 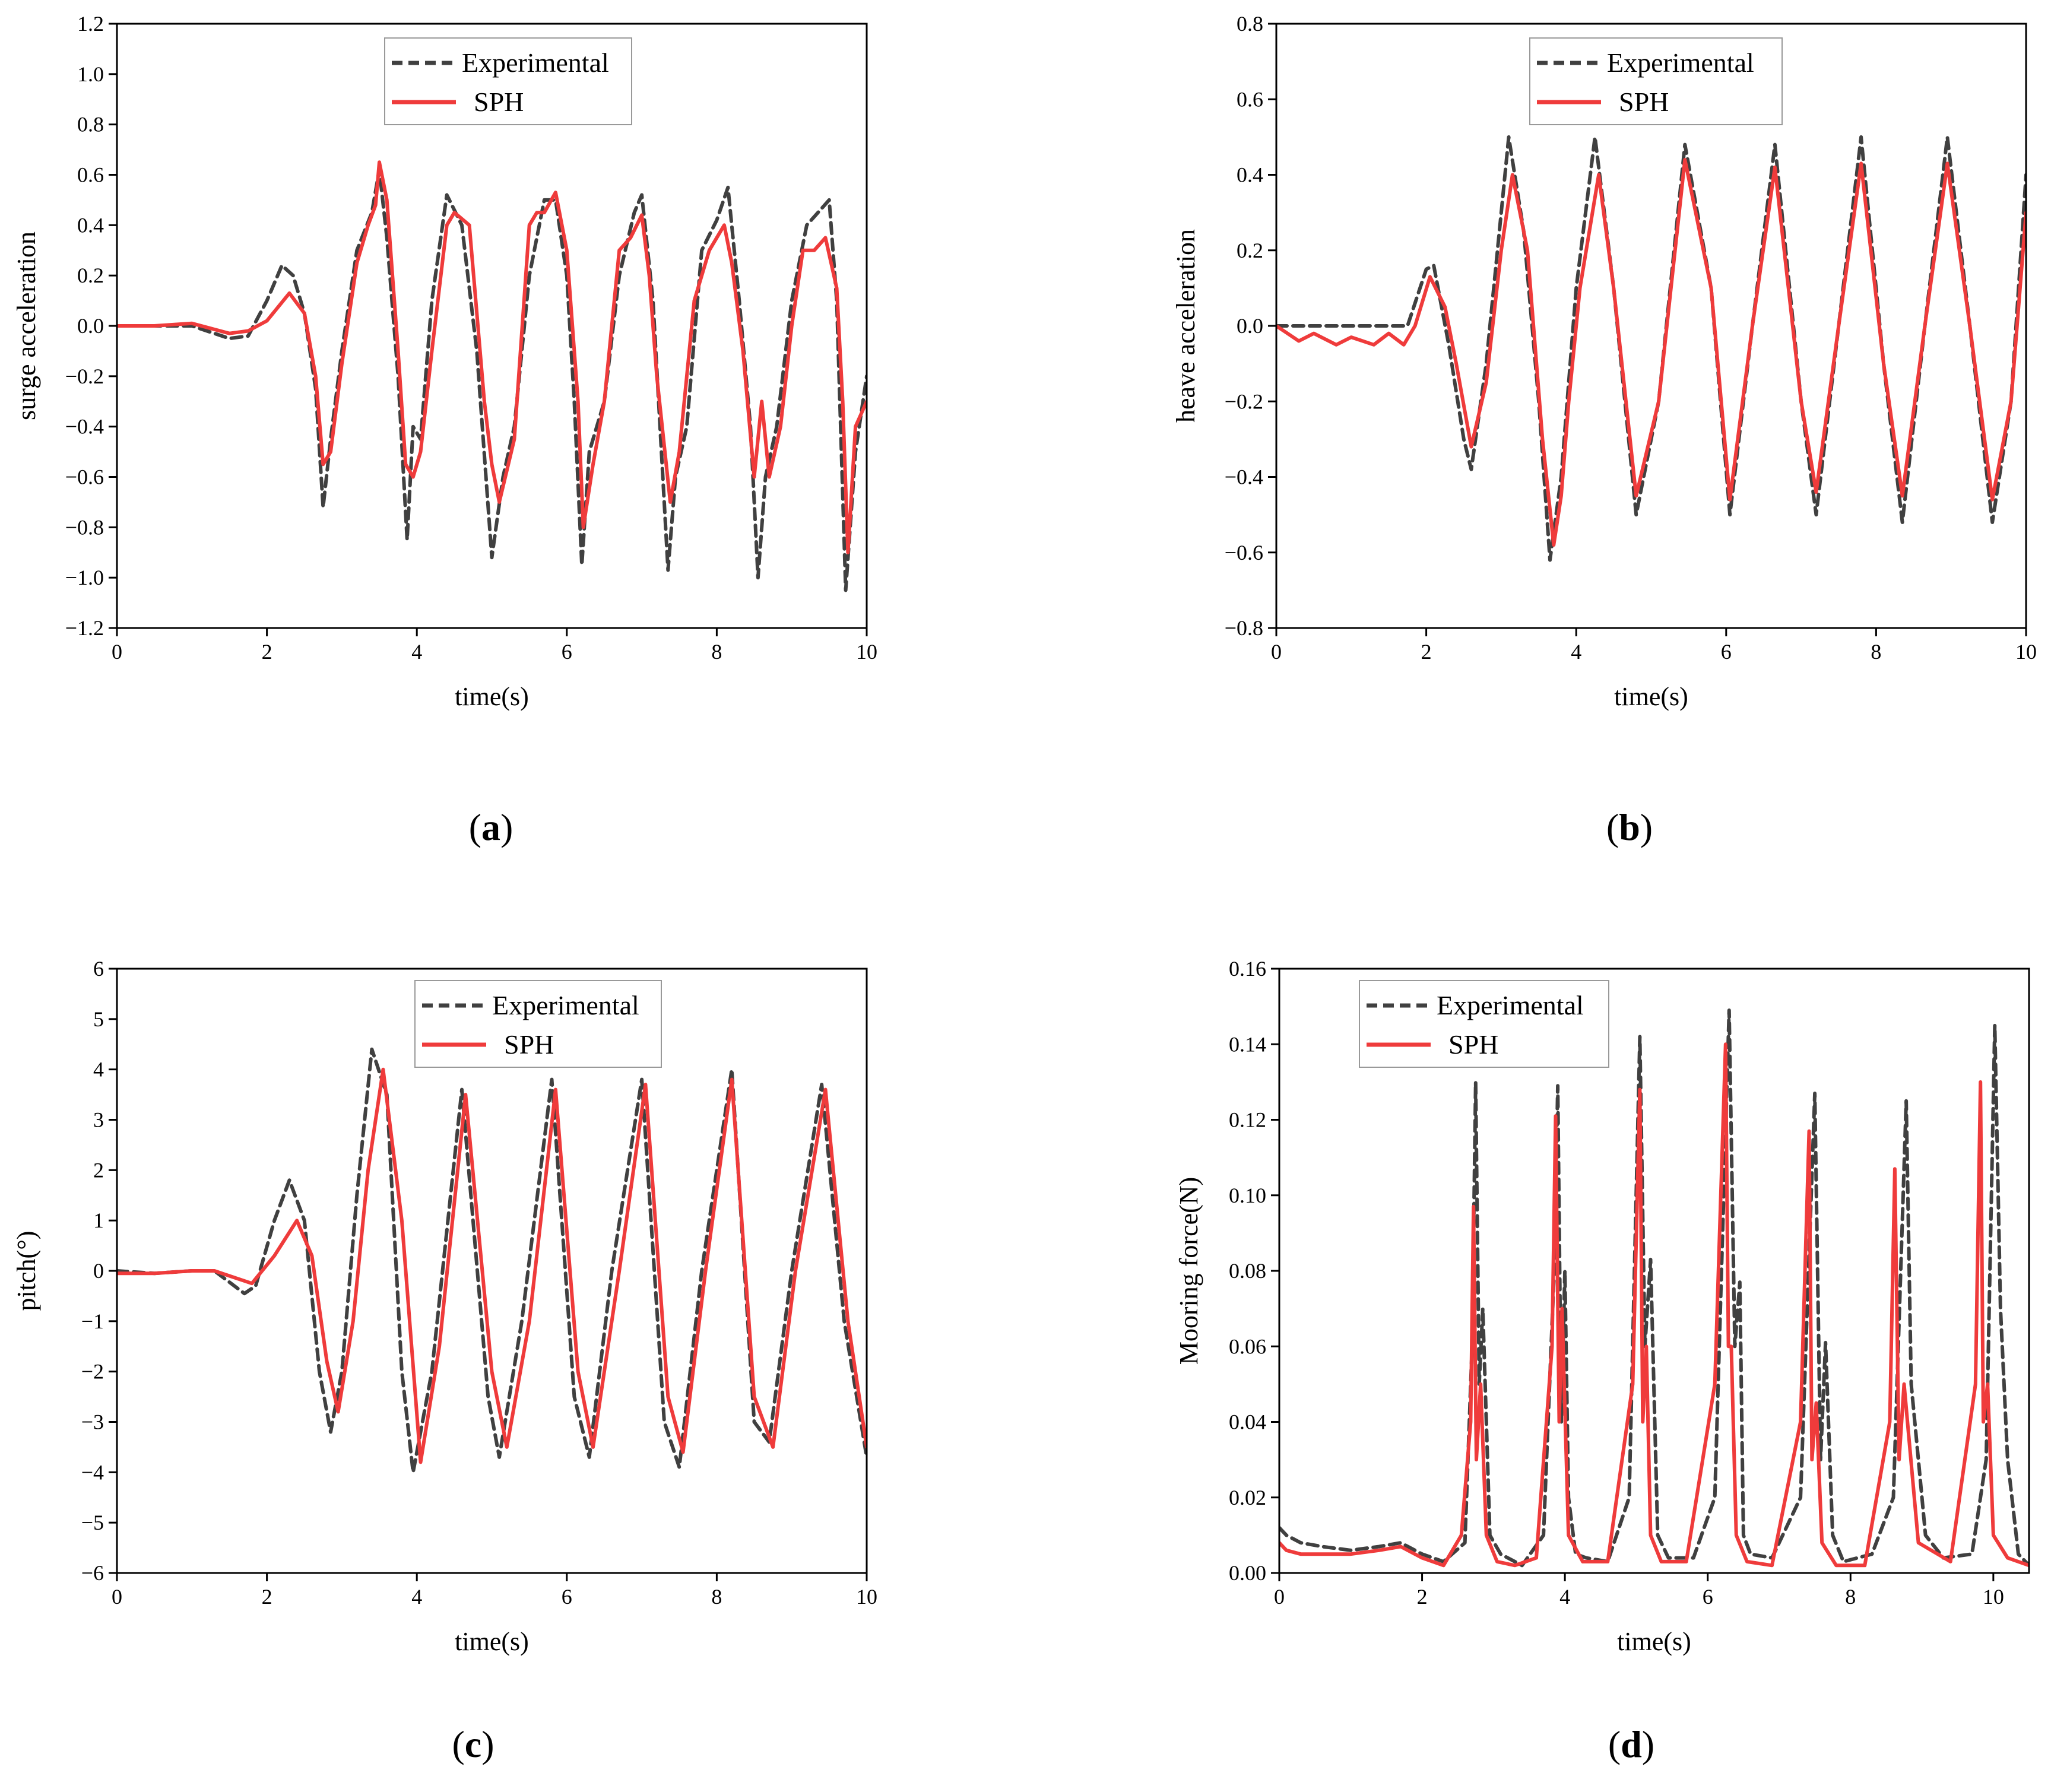 I want to click on y-tick-label: −4, so click(x=92, y=1472).